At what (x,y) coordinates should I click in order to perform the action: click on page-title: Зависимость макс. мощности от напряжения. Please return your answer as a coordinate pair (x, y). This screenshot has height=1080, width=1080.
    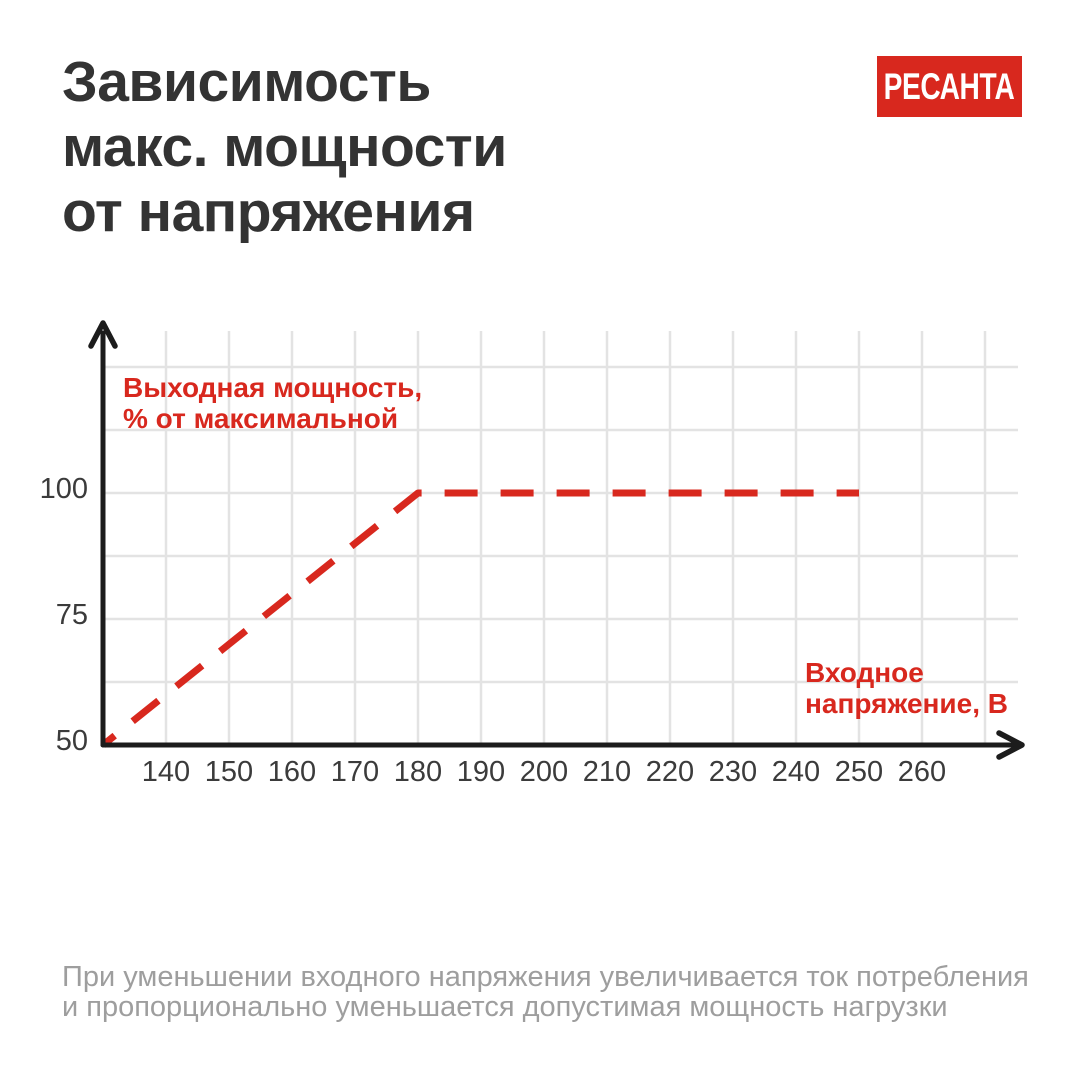
    Looking at the image, I should click on (284, 147).